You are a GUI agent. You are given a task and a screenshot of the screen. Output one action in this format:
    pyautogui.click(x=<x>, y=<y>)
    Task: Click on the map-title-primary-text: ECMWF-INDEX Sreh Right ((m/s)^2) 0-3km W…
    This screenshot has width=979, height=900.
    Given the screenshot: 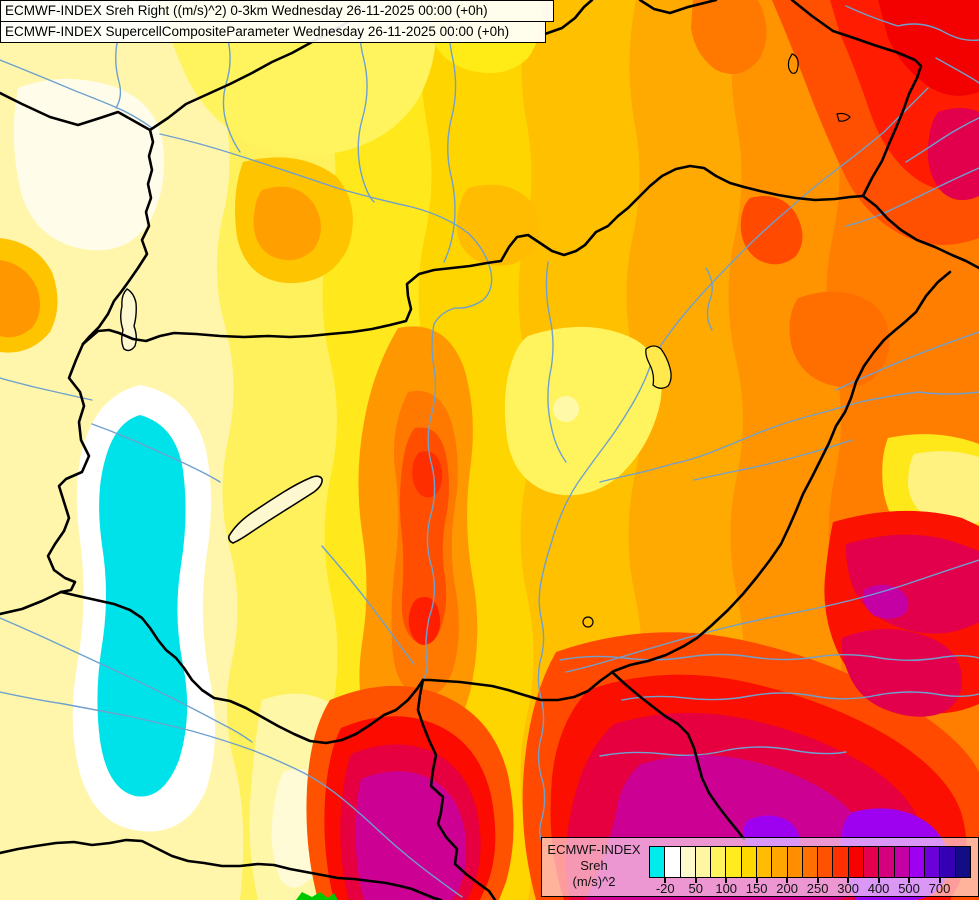 What is the action you would take?
    pyautogui.click(x=246, y=10)
    